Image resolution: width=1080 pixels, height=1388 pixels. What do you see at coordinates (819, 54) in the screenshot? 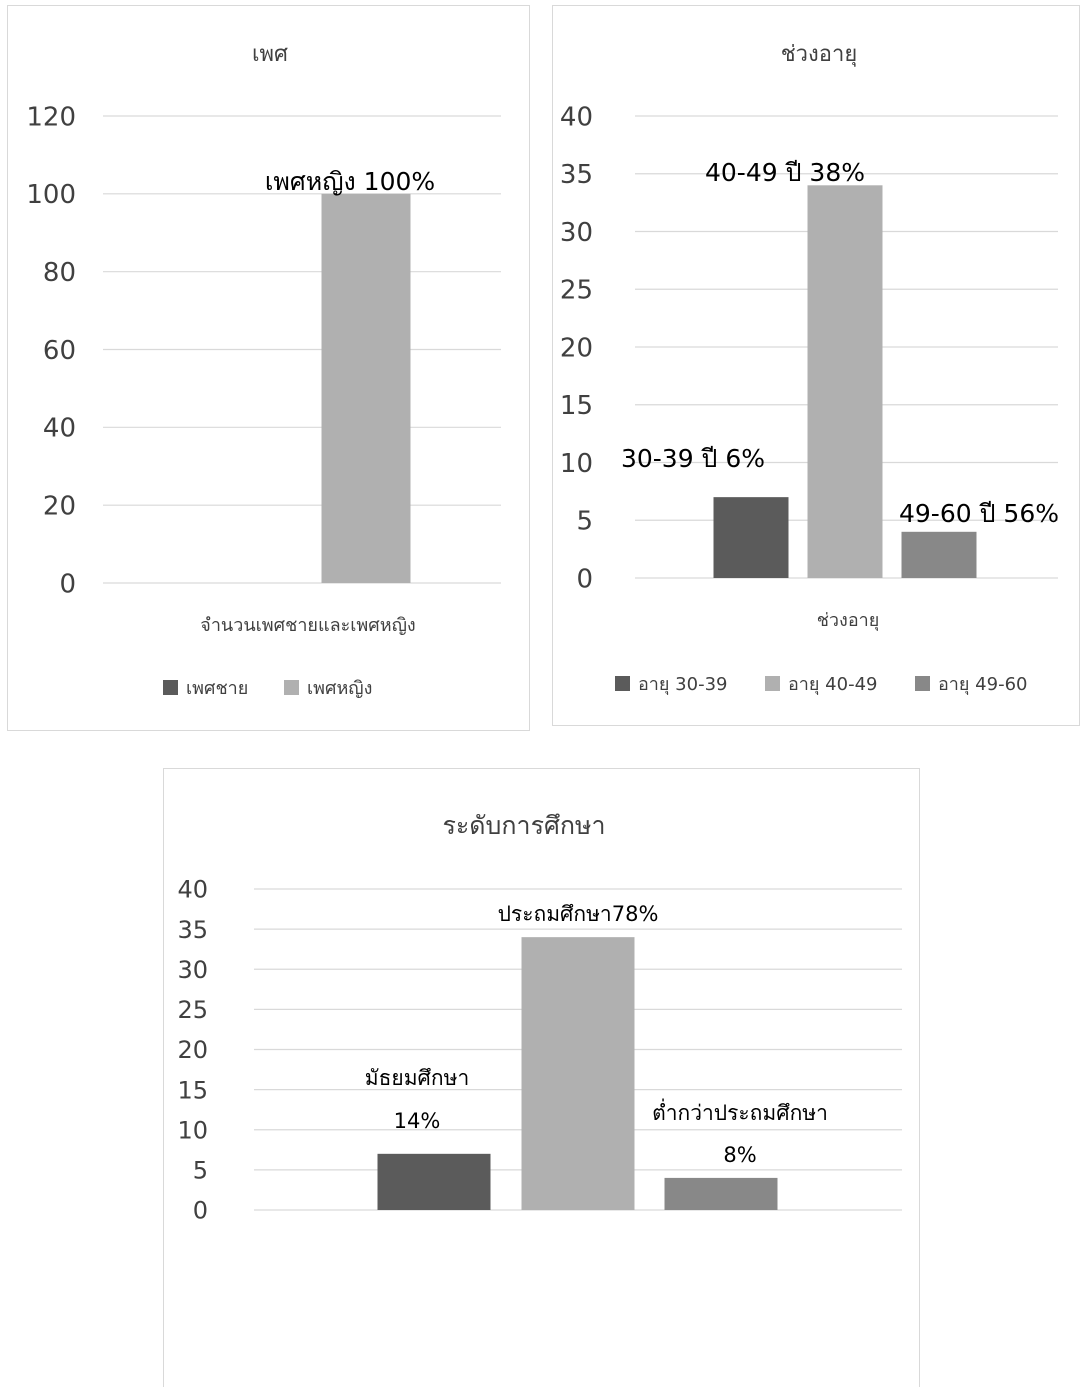
I see `chart-title: ช่วงอายุ` at bounding box center [819, 54].